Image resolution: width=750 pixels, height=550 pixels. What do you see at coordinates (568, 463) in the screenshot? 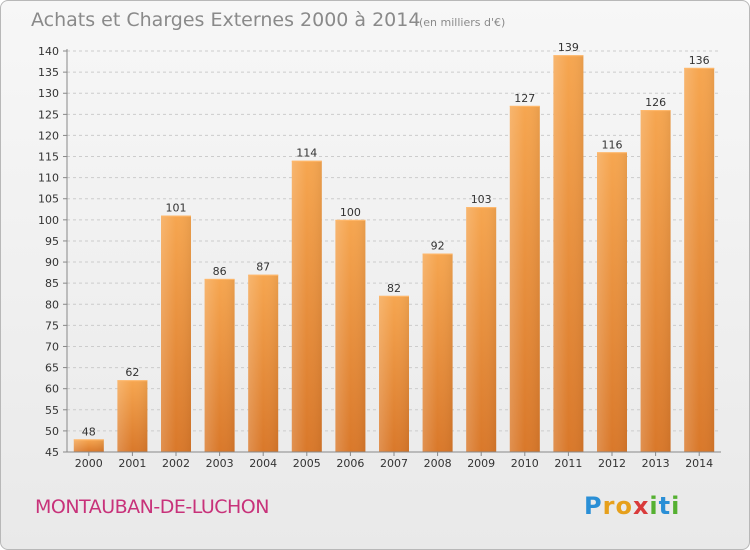
I see `x-tick-label: 2011` at bounding box center [568, 463].